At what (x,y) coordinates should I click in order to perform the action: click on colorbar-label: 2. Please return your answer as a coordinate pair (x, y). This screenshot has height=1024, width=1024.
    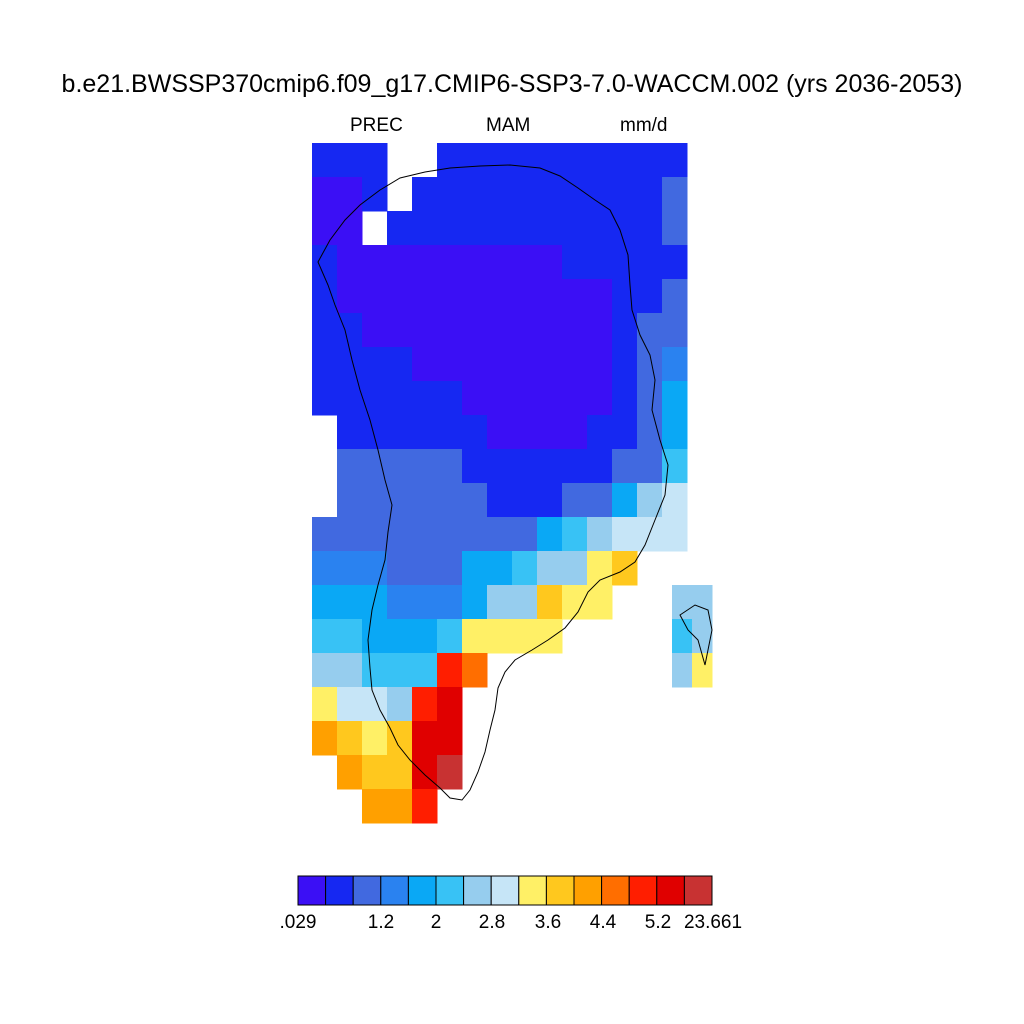
    Looking at the image, I should click on (436, 922).